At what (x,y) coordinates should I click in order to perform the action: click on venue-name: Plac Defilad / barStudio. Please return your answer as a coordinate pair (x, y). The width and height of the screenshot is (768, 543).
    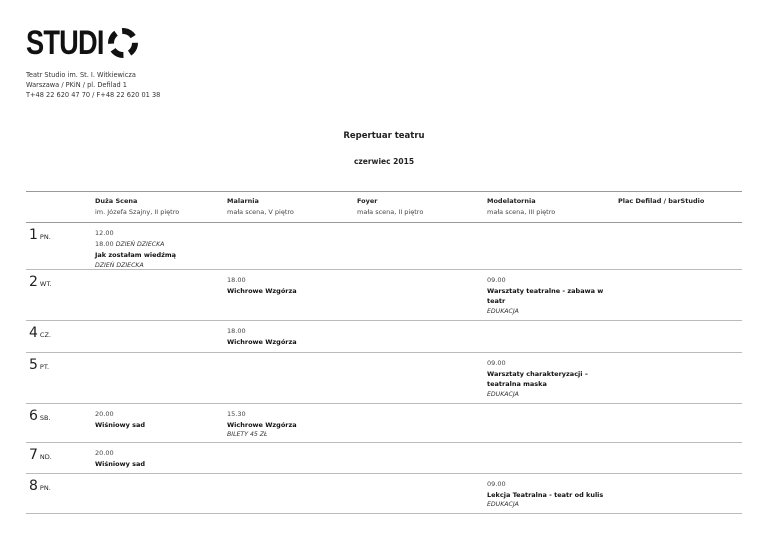
    Looking at the image, I should click on (661, 201).